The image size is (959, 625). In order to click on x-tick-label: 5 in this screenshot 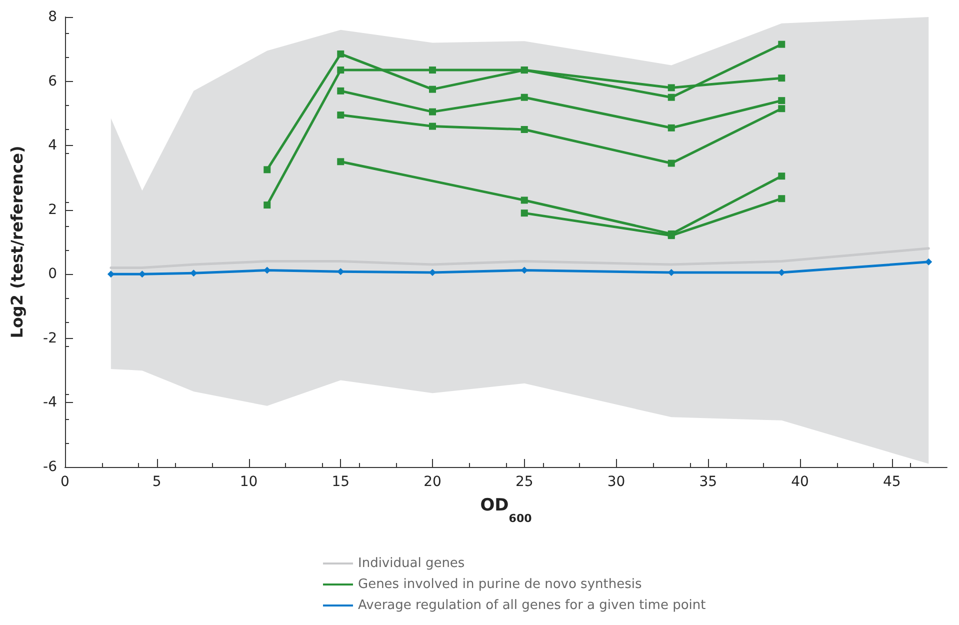, I will do `click(157, 482)`.